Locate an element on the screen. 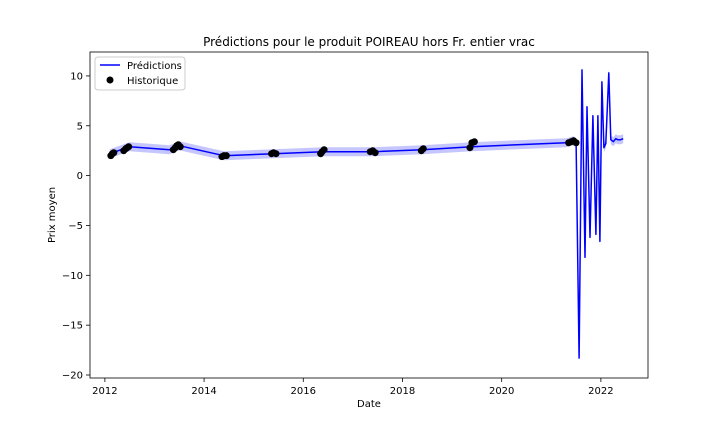 The height and width of the screenshot is (432, 720). x-axis-label: Date is located at coordinates (369, 404).